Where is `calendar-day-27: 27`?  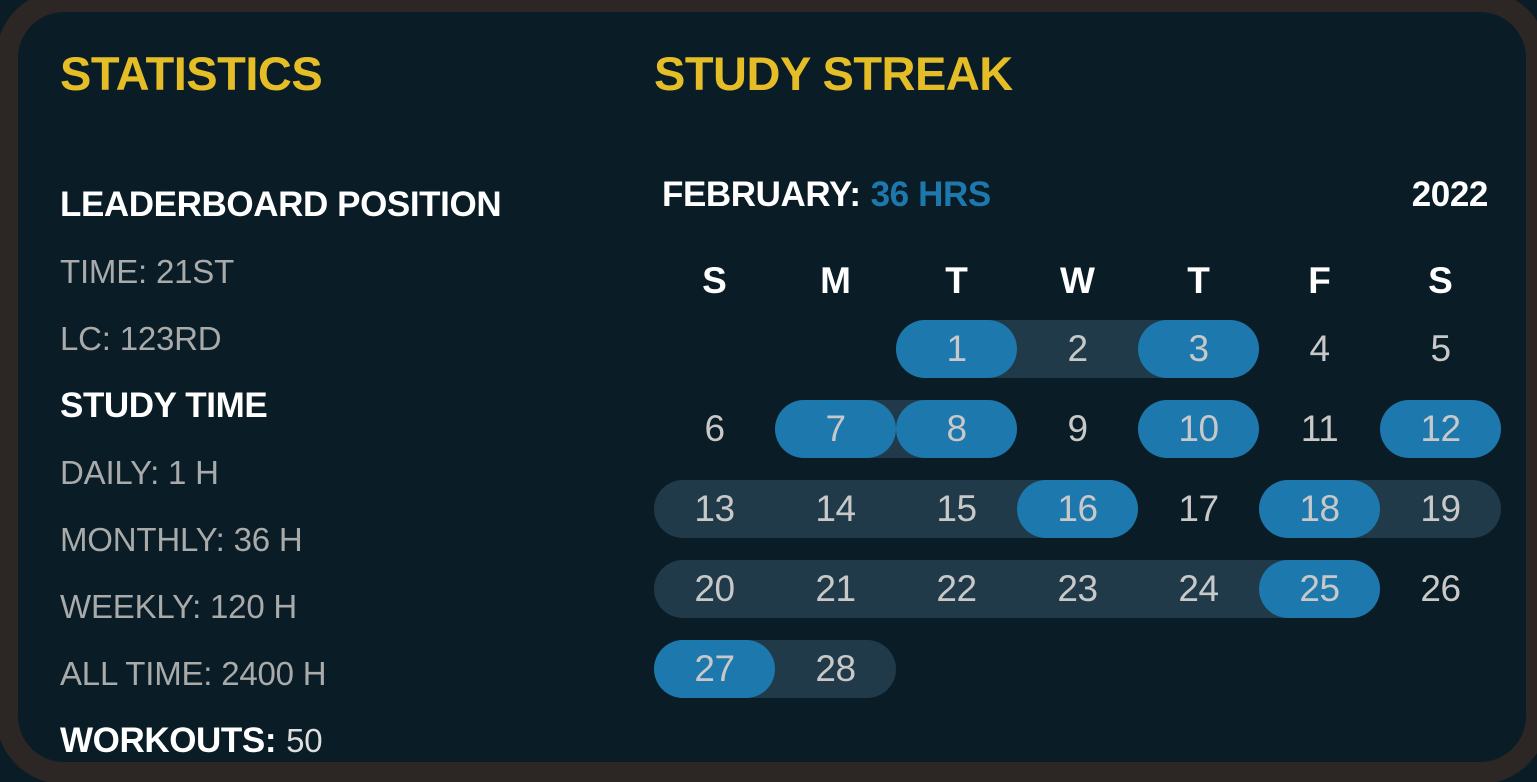 calendar-day-27: 27 is located at coordinates (715, 669).